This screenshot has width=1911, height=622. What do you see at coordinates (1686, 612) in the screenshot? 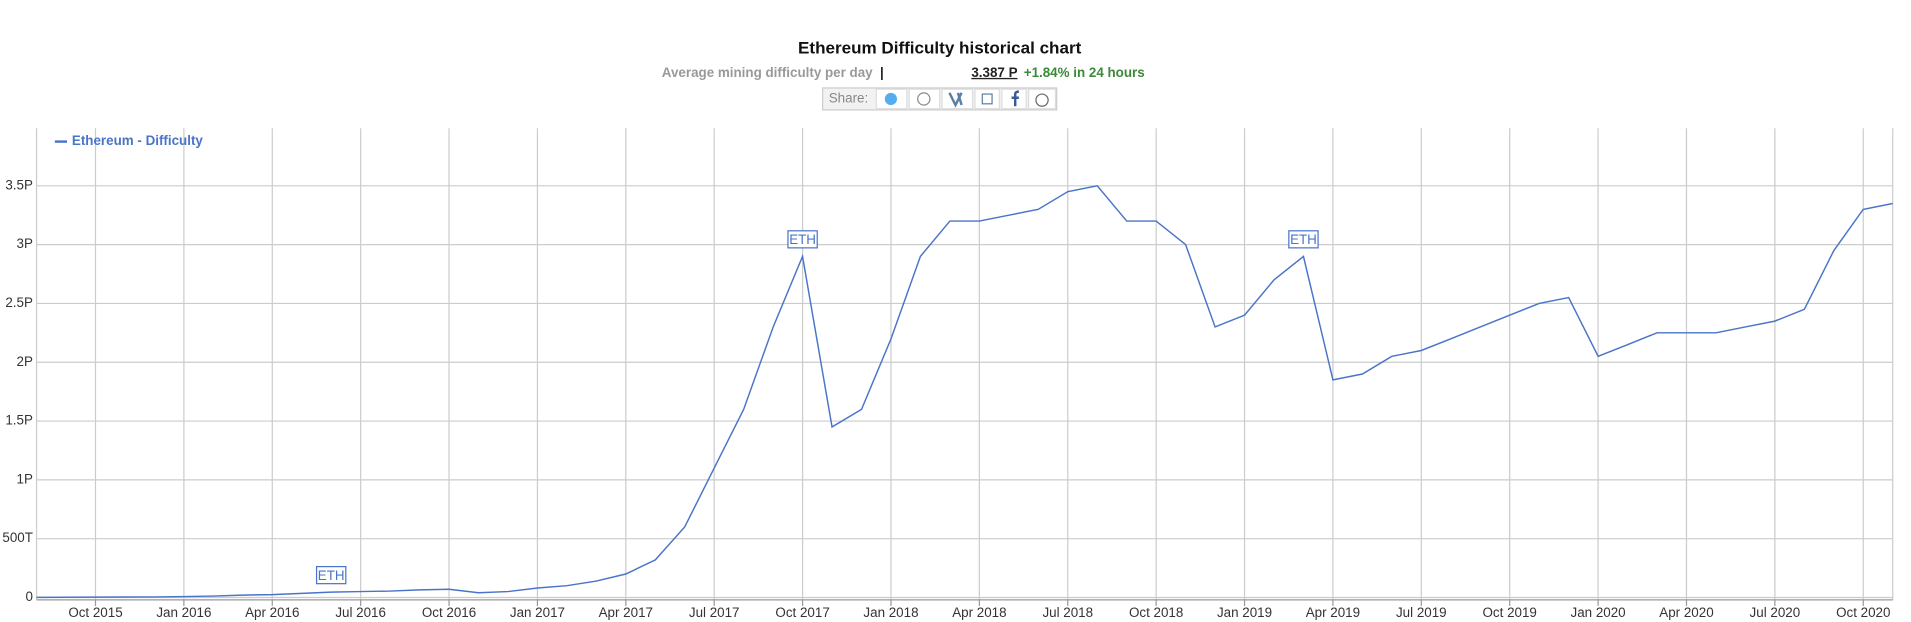
I see `x-tick-label: Apr 2020` at bounding box center [1686, 612].